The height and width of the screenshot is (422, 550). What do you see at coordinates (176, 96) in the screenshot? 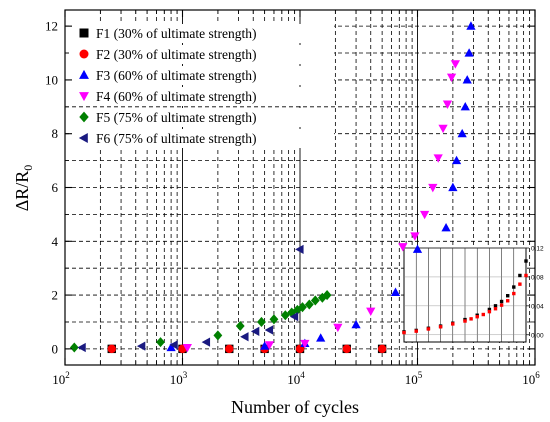
I see `legend-label: F4 (60% of ultimate strength)` at bounding box center [176, 96].